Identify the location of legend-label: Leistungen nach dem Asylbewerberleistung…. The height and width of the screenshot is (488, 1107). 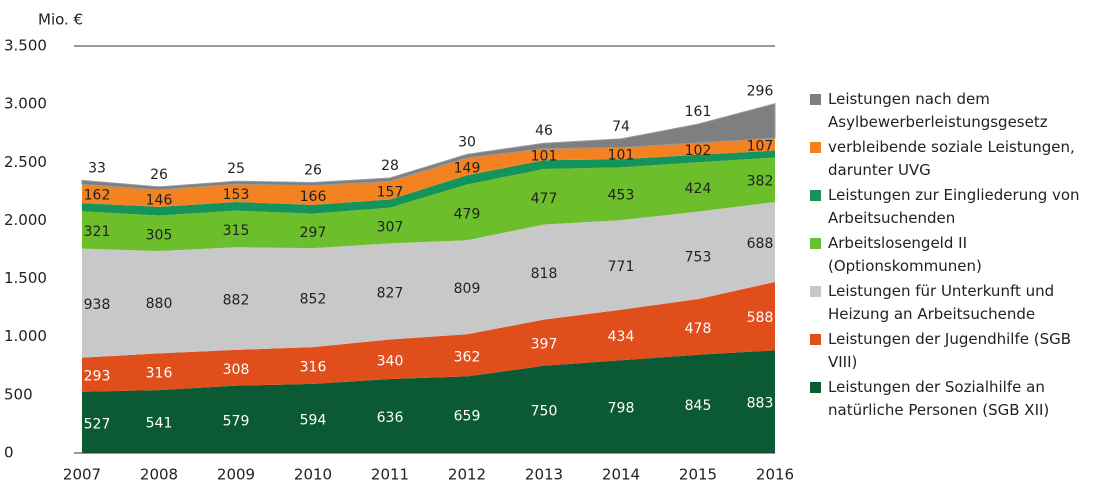
(938, 110).